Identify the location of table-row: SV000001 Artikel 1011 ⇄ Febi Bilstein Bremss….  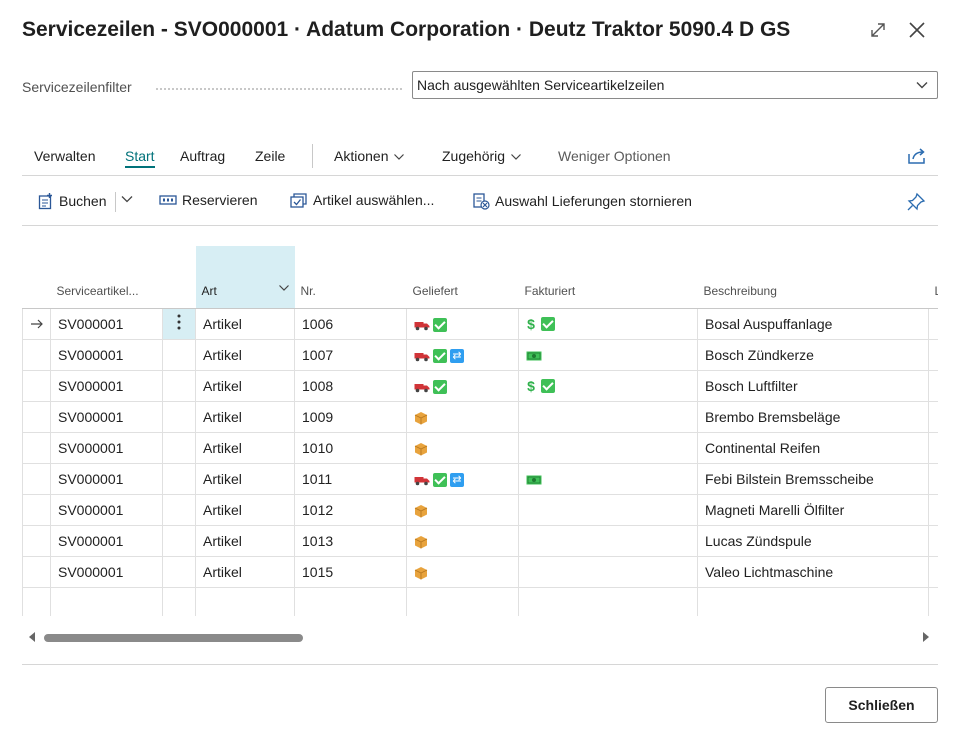
(480, 479).